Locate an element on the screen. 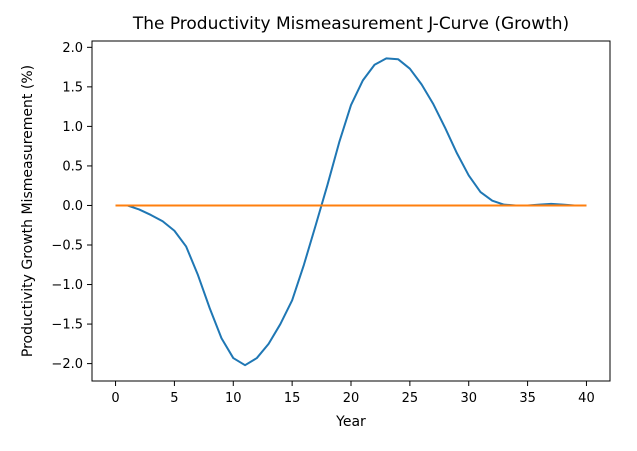 This screenshot has height=451, width=637. x-tick-label: 10 is located at coordinates (233, 398).